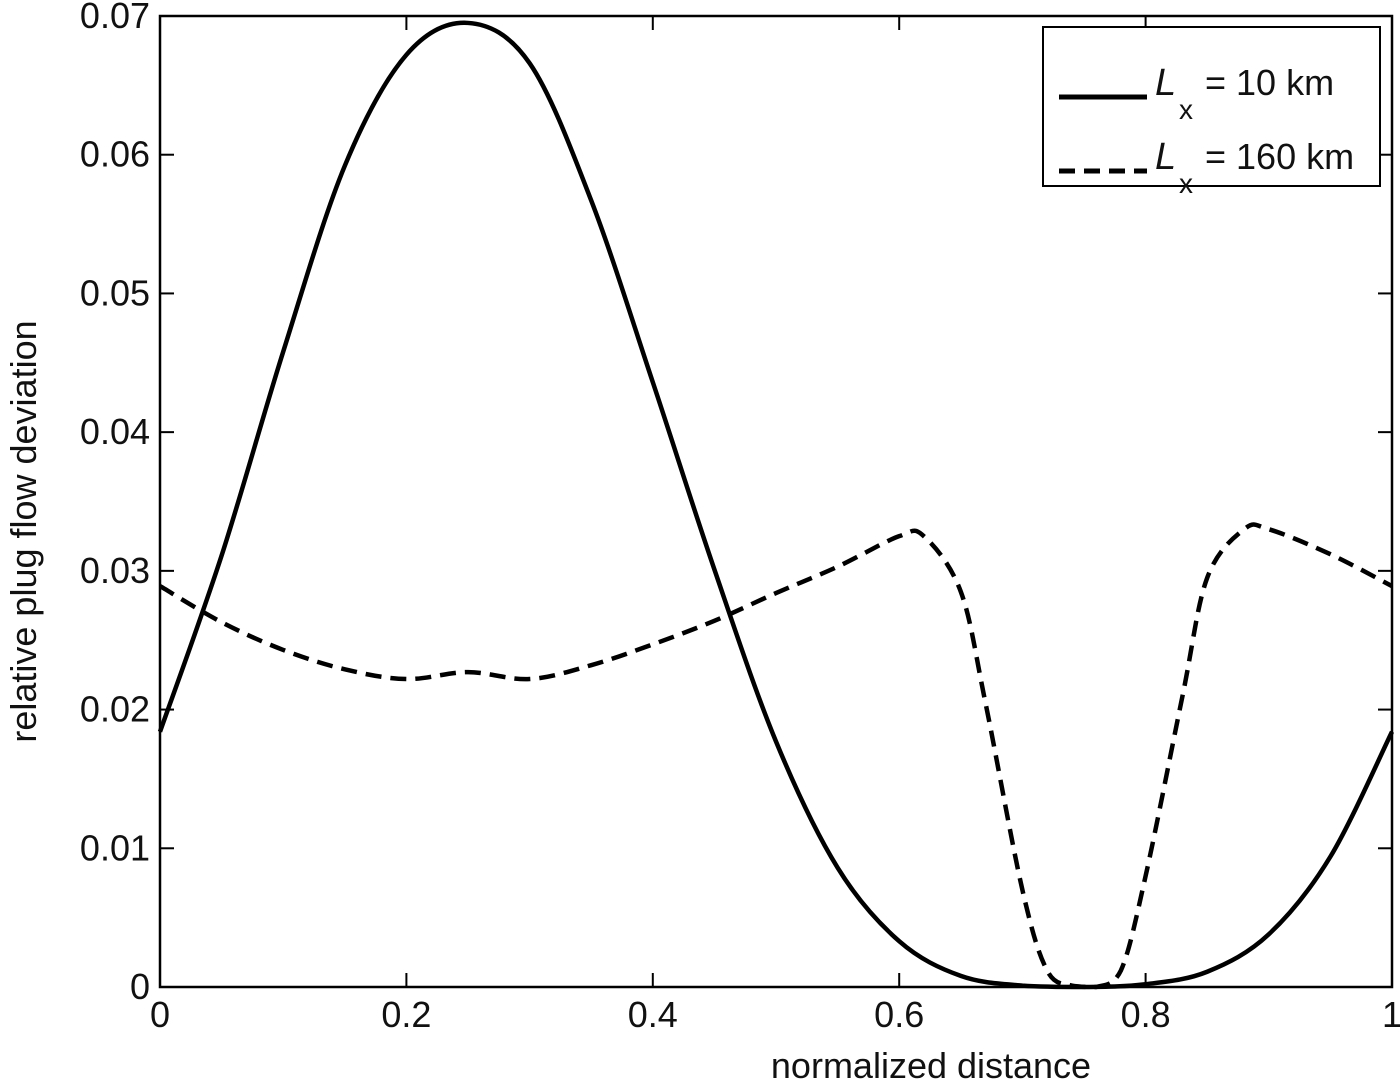  I want to click on y-tick-label: 0.05, so click(115, 292).